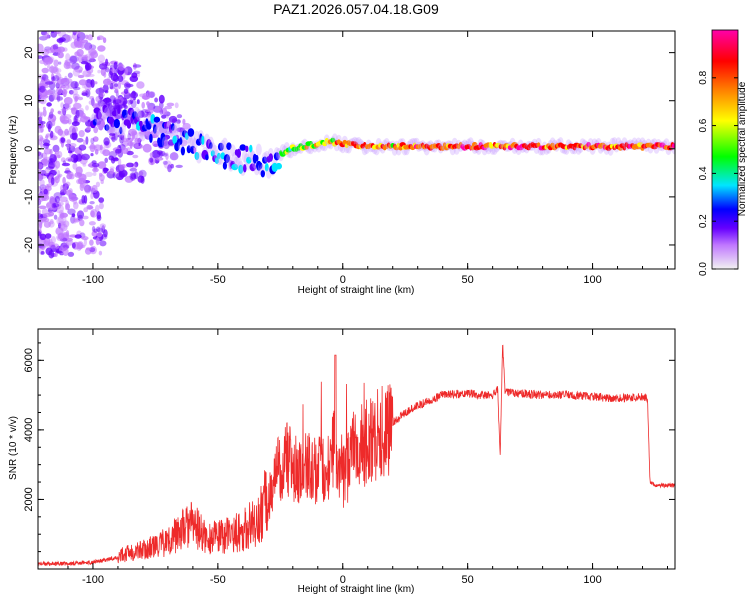 Image resolution: width=750 pixels, height=600 pixels. Describe the element at coordinates (468, 580) in the screenshot. I see `snr-x-tick-label: 50` at that location.